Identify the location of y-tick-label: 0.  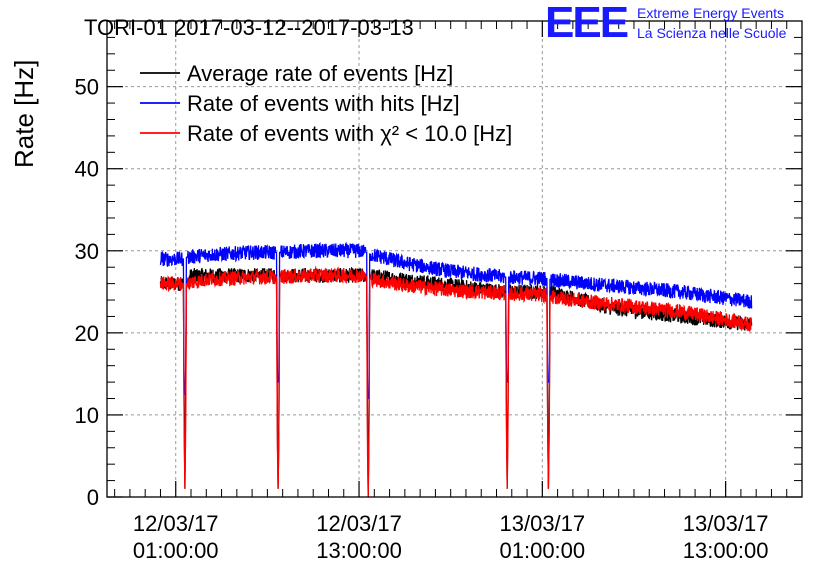
(93, 497).